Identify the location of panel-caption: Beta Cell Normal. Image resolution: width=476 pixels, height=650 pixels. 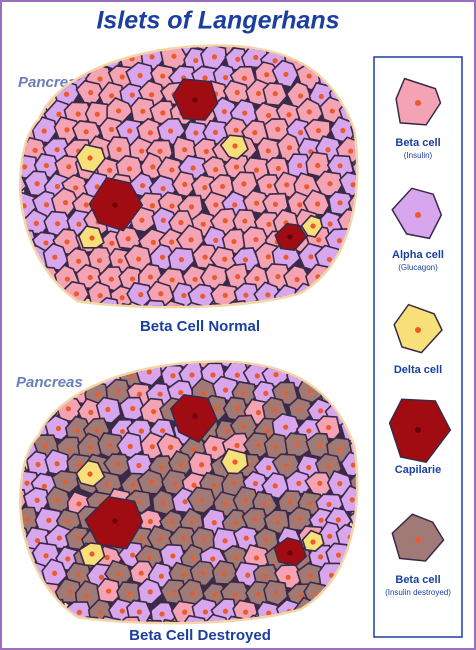
(200, 326).